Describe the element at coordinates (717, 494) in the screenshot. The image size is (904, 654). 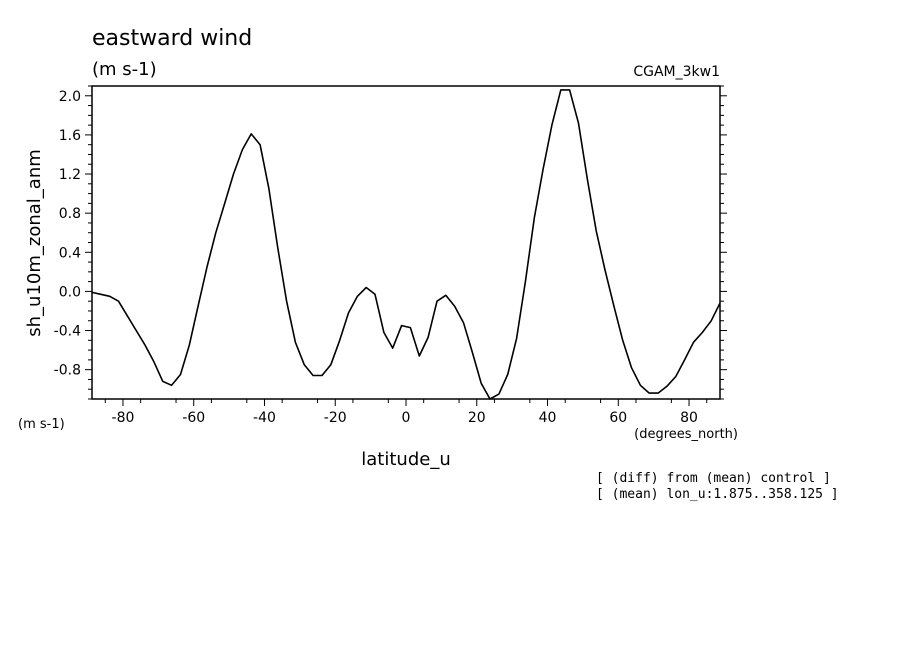
I see `note-mean: [ (mean) lon_u:1.875..358.125 ]` at that location.